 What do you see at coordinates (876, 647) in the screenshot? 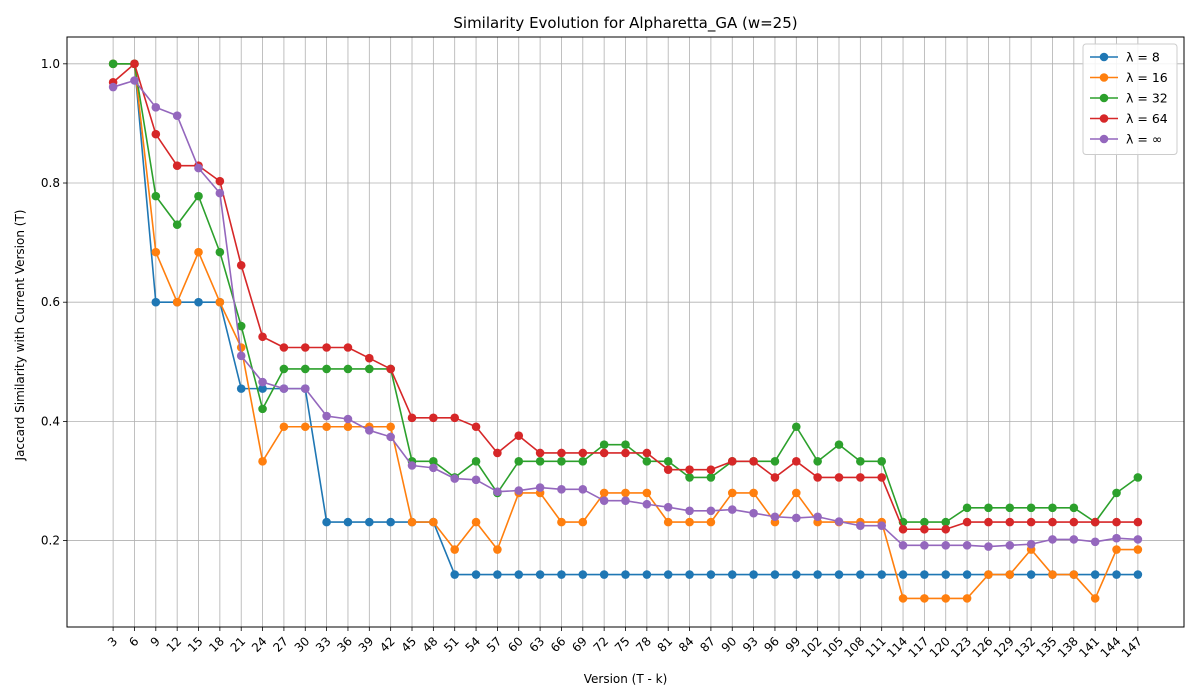
I see `x-tick-label: 111` at bounding box center [876, 647].